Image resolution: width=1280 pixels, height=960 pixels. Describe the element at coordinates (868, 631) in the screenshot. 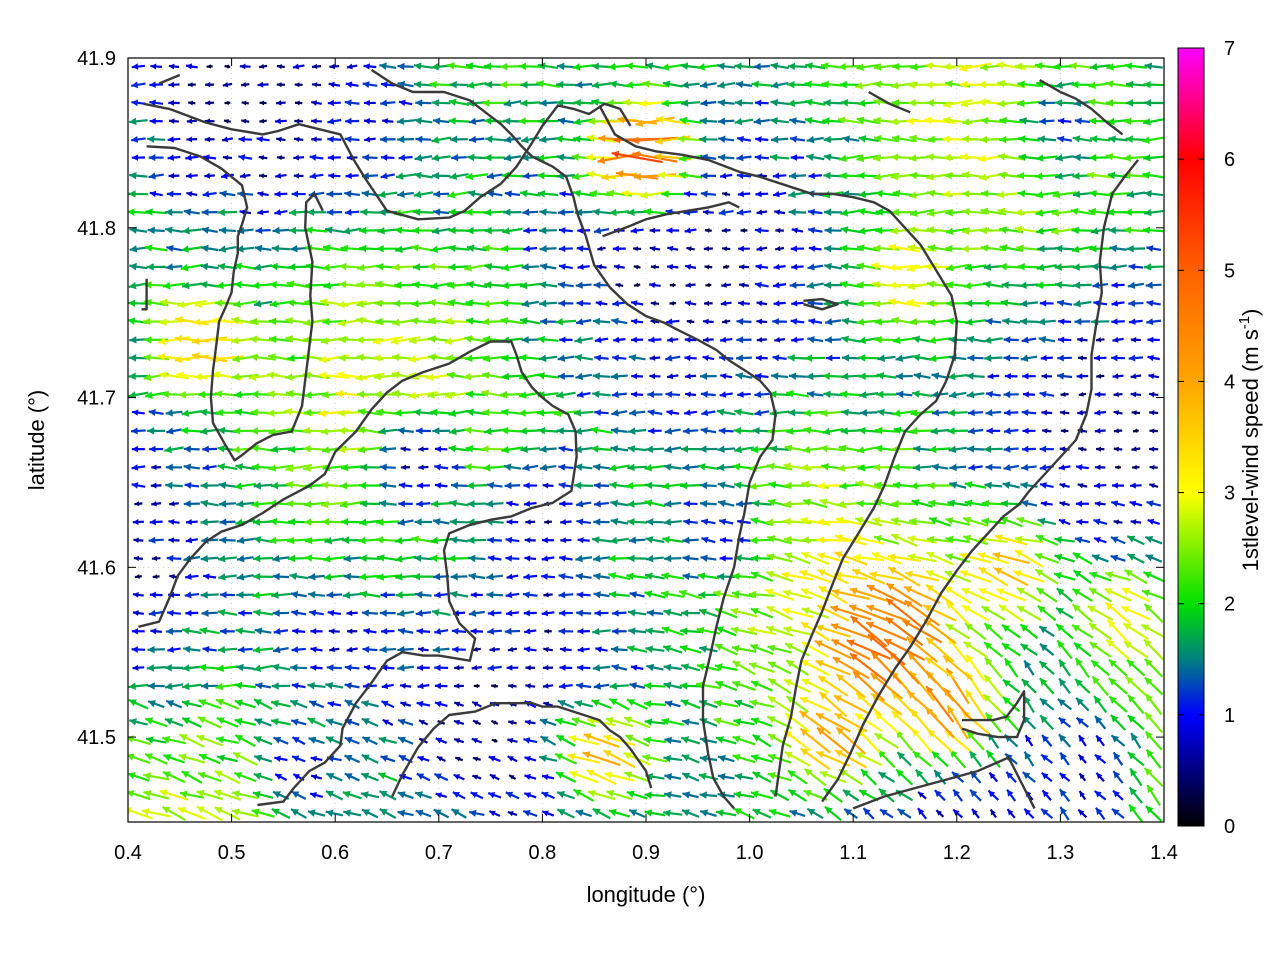

I see `wind-arrow-shaft` at that location.